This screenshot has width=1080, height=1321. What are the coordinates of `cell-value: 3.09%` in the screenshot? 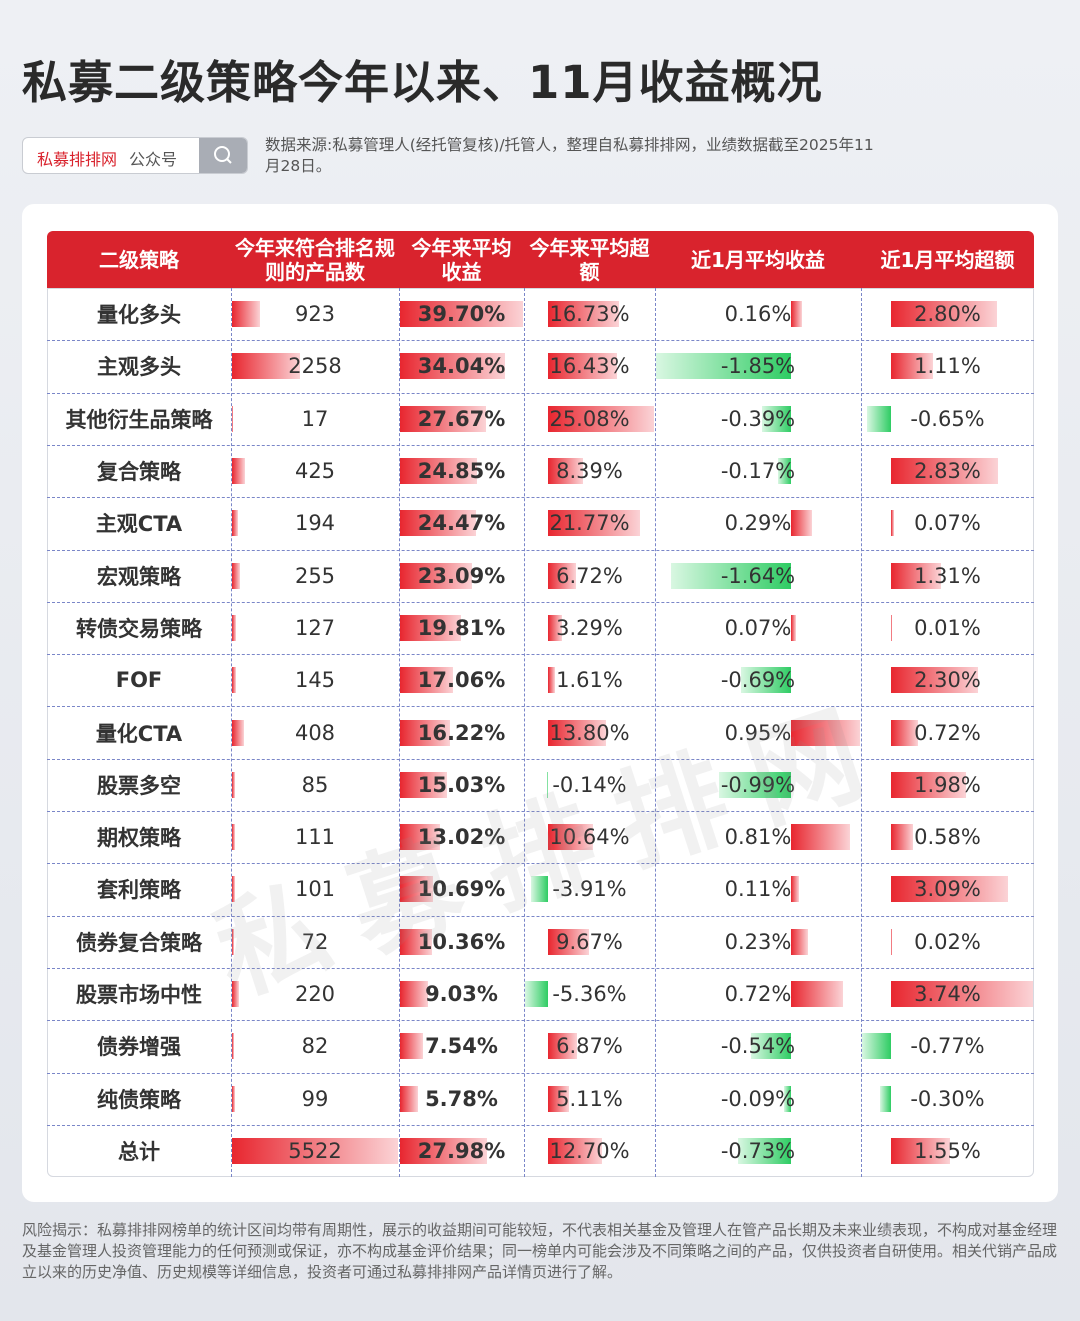 It's located at (947, 889).